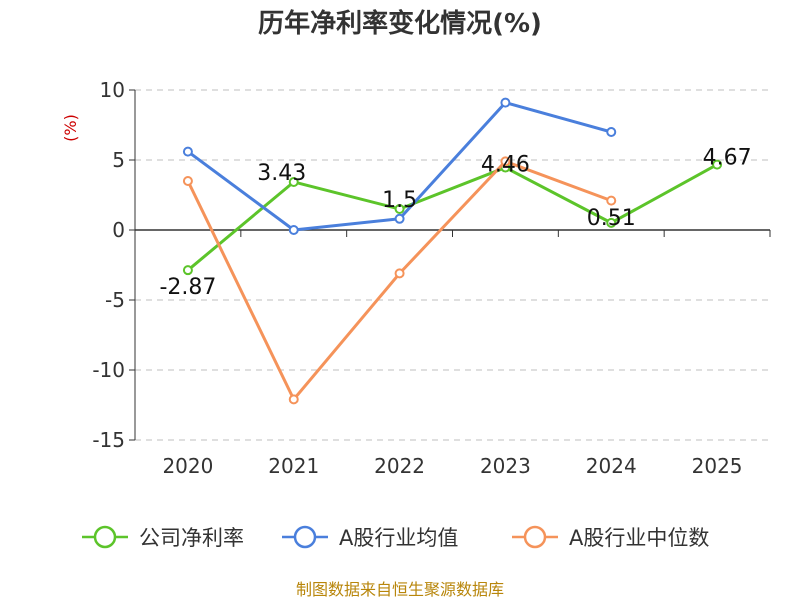  I want to click on series-line, so click(452, 217).